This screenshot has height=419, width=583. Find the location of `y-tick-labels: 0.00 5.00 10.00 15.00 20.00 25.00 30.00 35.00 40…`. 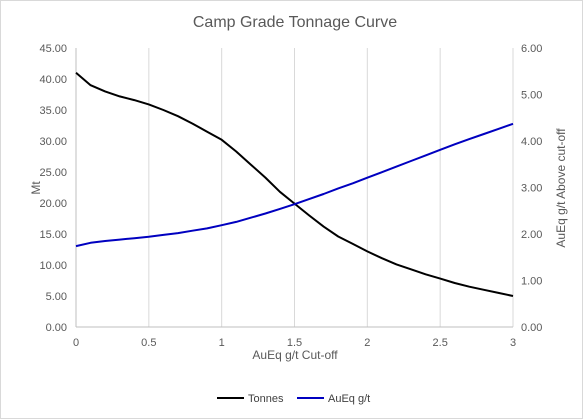

y-tick-labels: 0.00 5.00 10.00 15.00 20.00 25.00 30.00 35.00 40… is located at coordinates (53, 188).